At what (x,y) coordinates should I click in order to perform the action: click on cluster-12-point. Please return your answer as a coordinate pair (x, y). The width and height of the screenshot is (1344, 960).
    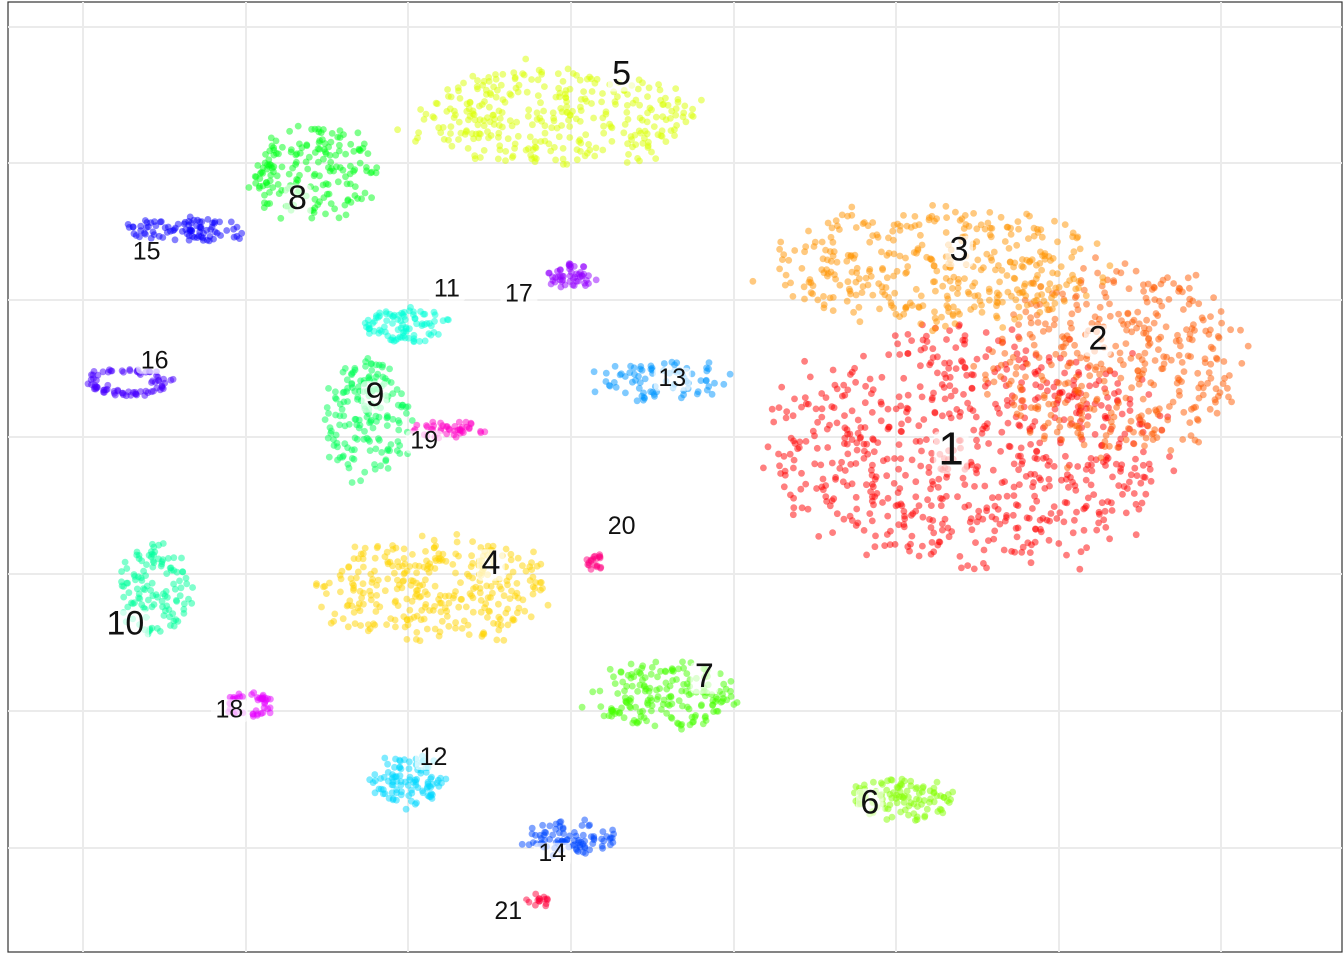
    Looking at the image, I should click on (409, 795).